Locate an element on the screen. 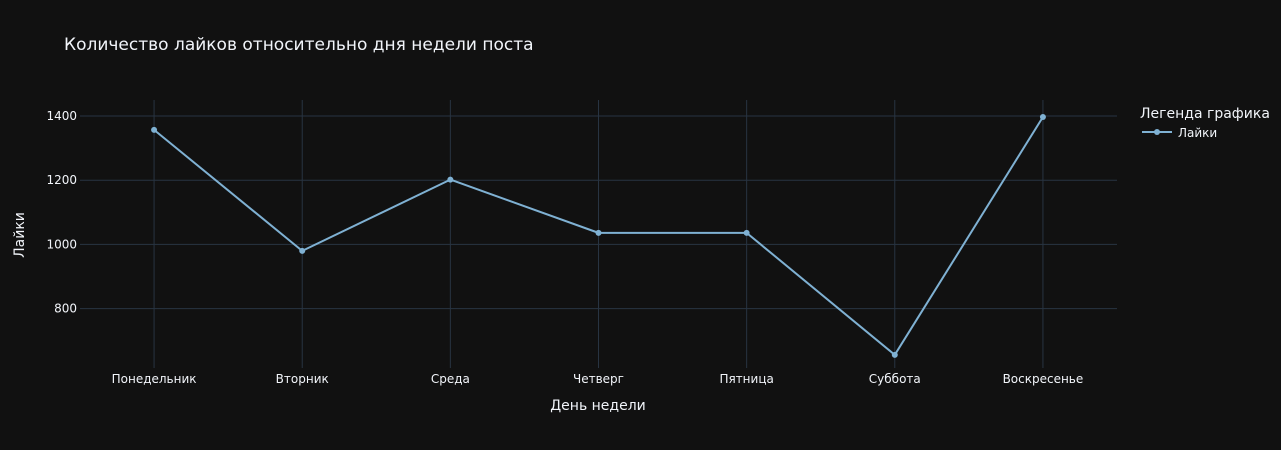 Image resolution: width=1281 pixels, height=450 pixels. y-axis-ticks: 800 1000 1200 1400 is located at coordinates (61, 212).